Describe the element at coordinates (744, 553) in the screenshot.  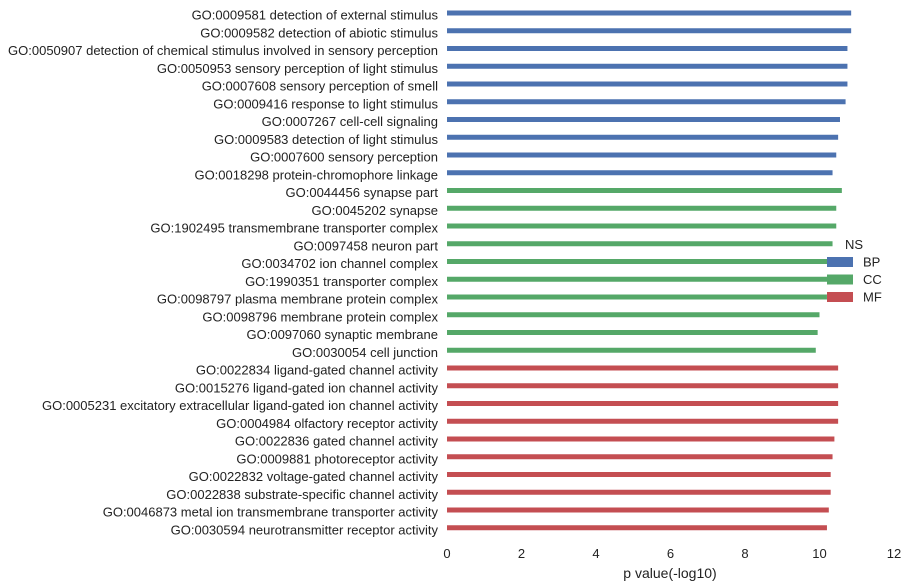
I see `x-tick-label: 8` at that location.